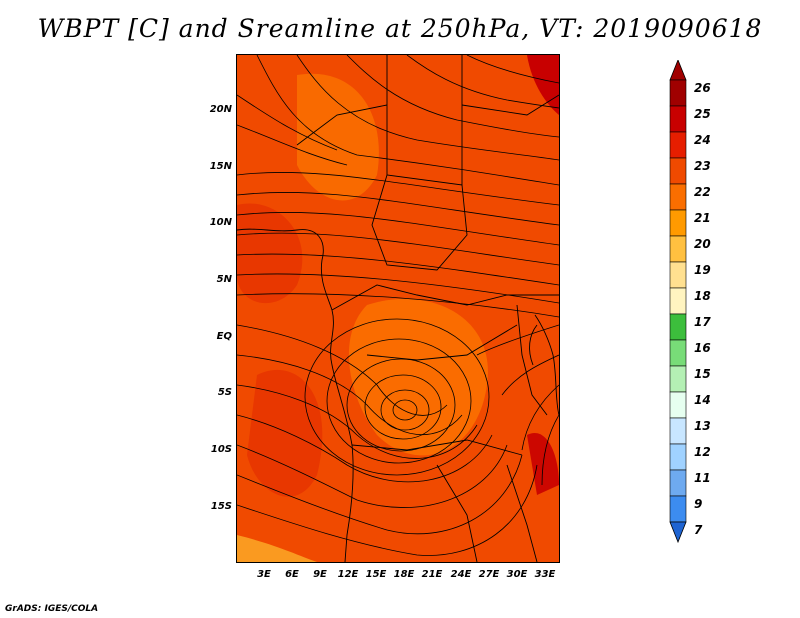  What do you see at coordinates (376, 574) in the screenshot?
I see `lon-label-15e: 15E` at bounding box center [376, 574].